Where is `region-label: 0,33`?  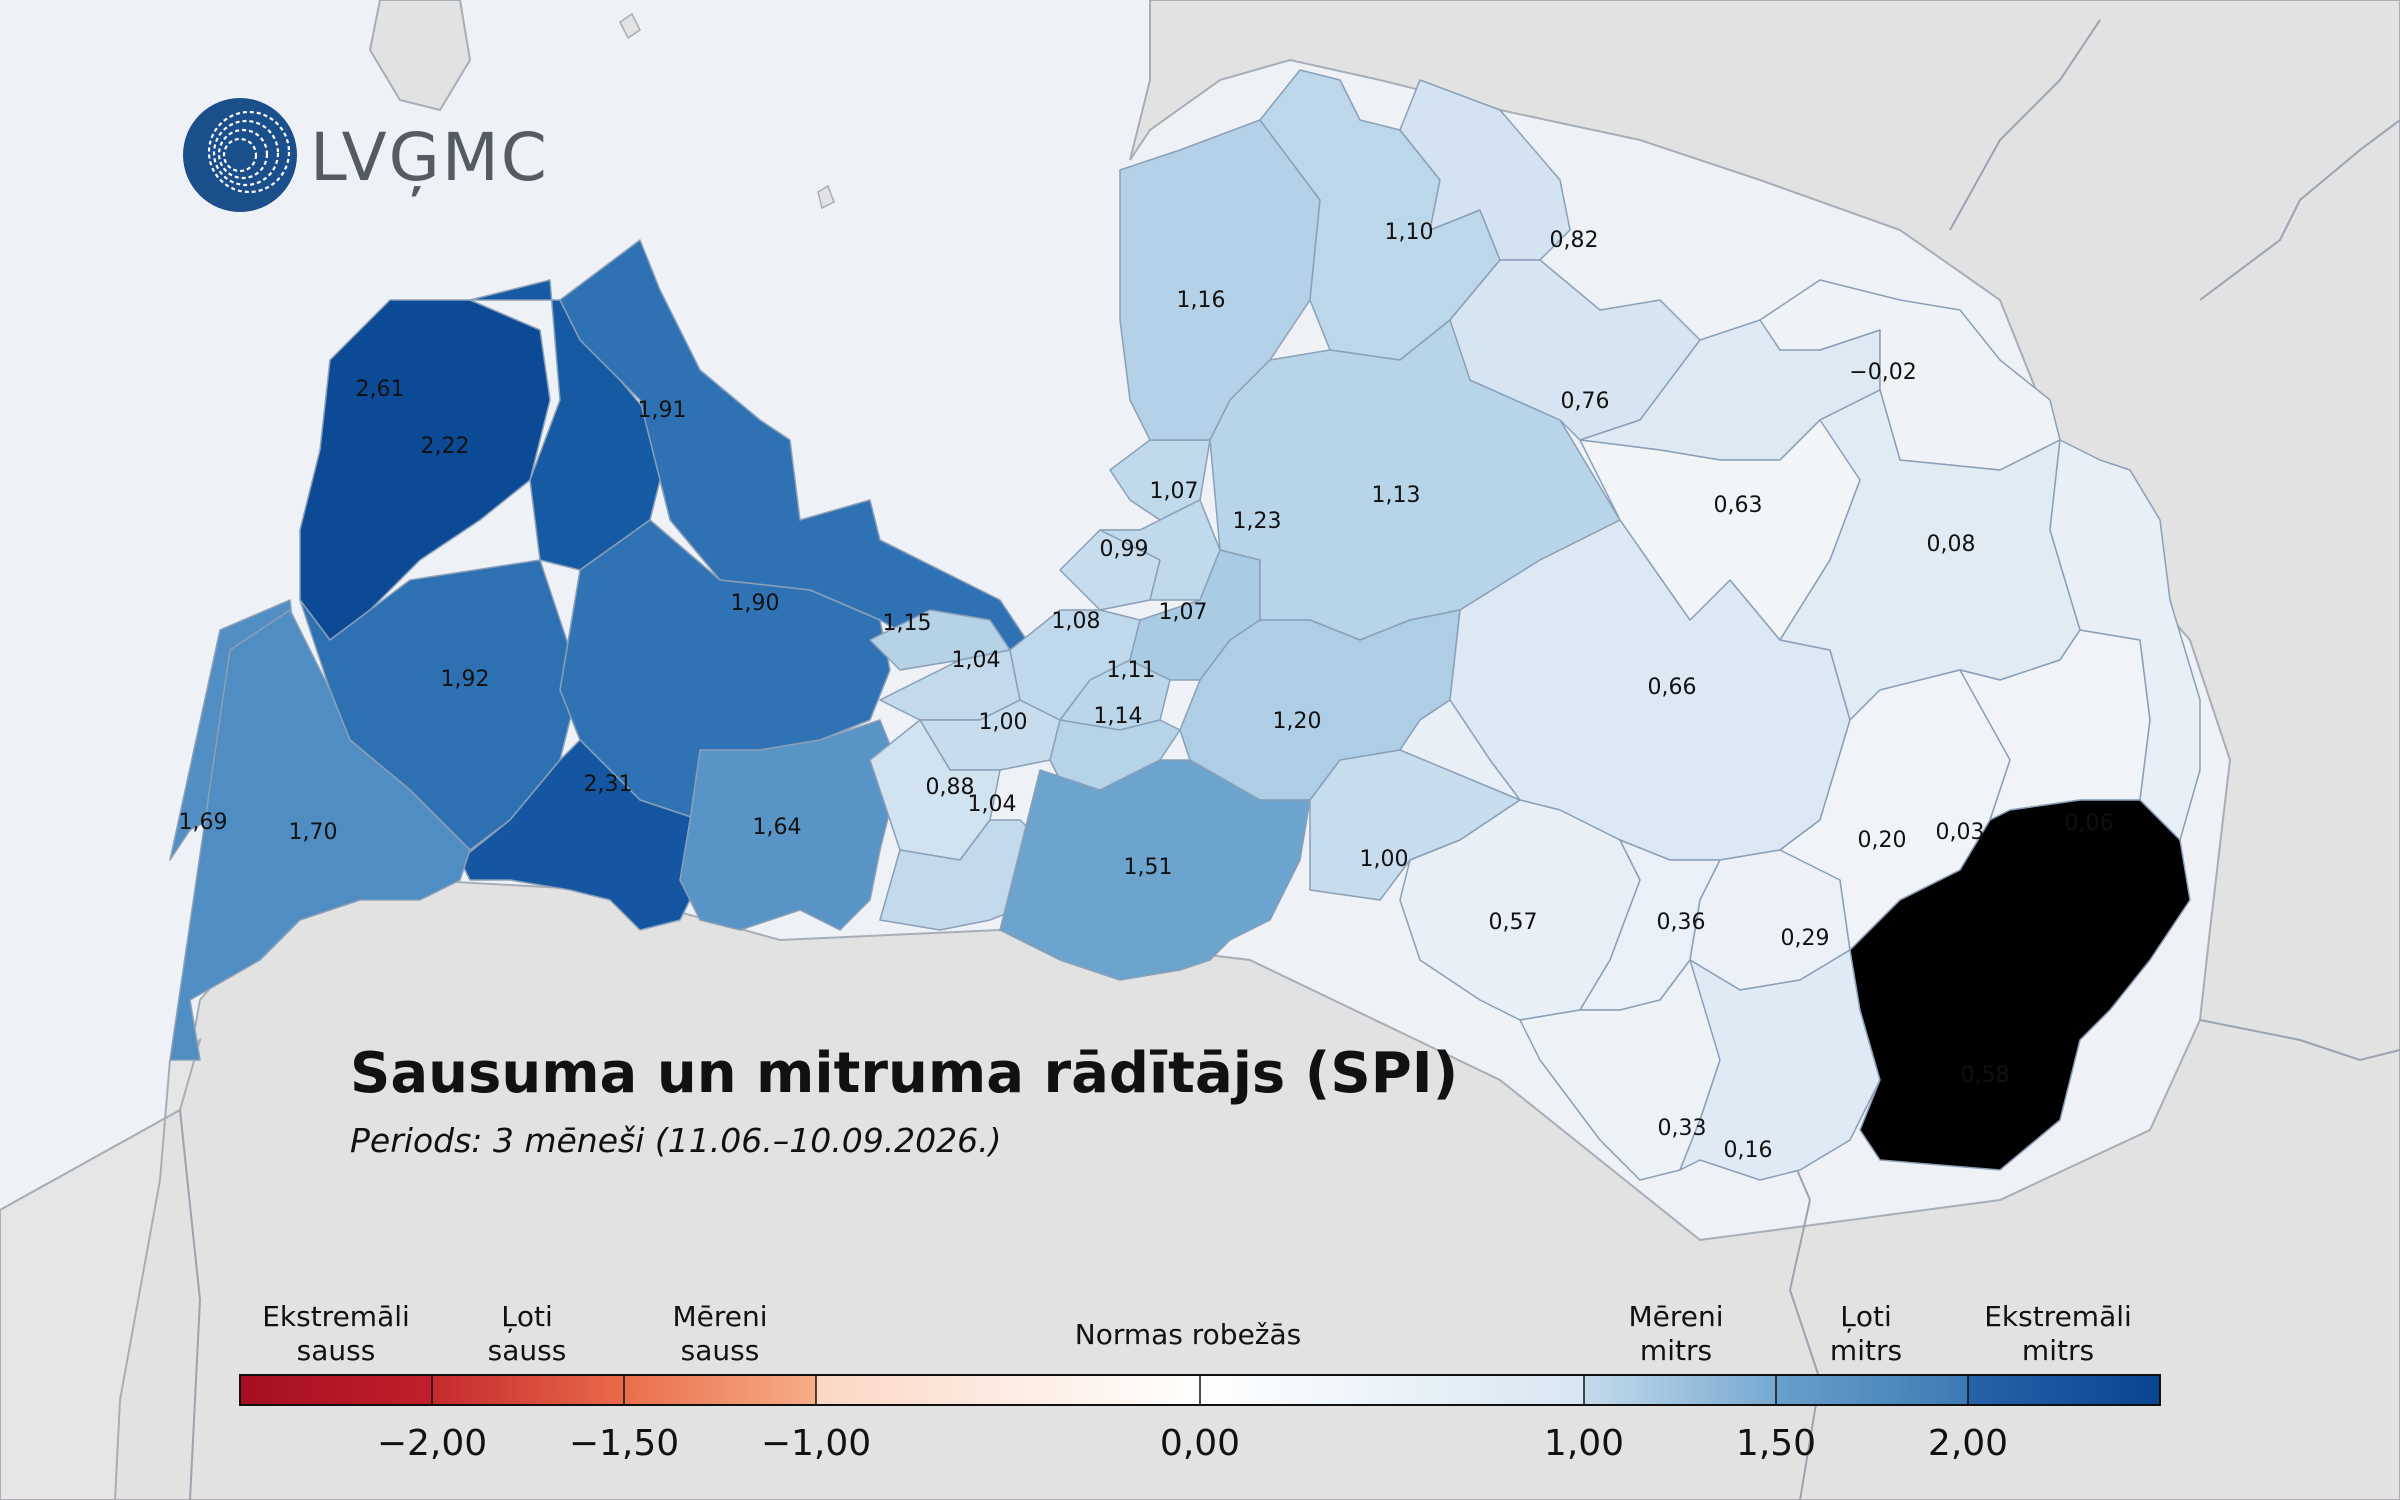 region-label: 0,33 is located at coordinates (1682, 1128).